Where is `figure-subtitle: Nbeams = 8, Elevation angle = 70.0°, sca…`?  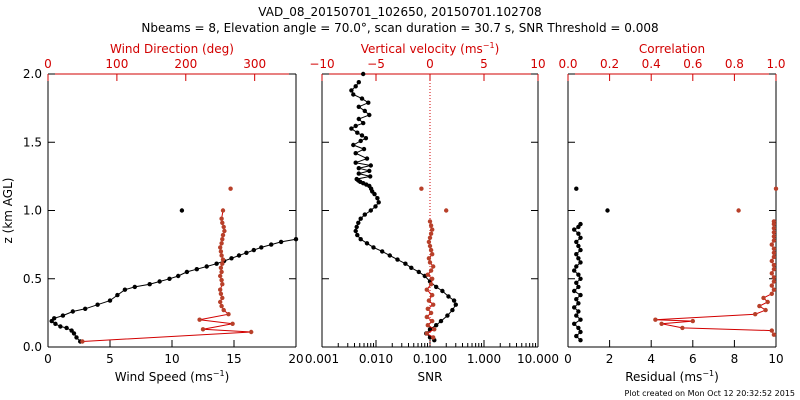 figure-subtitle: Nbeams = 8, Elevation angle = 70.0°, sca… is located at coordinates (399, 28).